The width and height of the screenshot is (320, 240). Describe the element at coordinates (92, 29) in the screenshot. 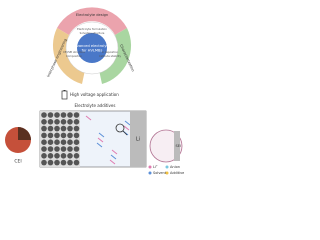

I see `ring-item: Electrolyte formulation` at that location.